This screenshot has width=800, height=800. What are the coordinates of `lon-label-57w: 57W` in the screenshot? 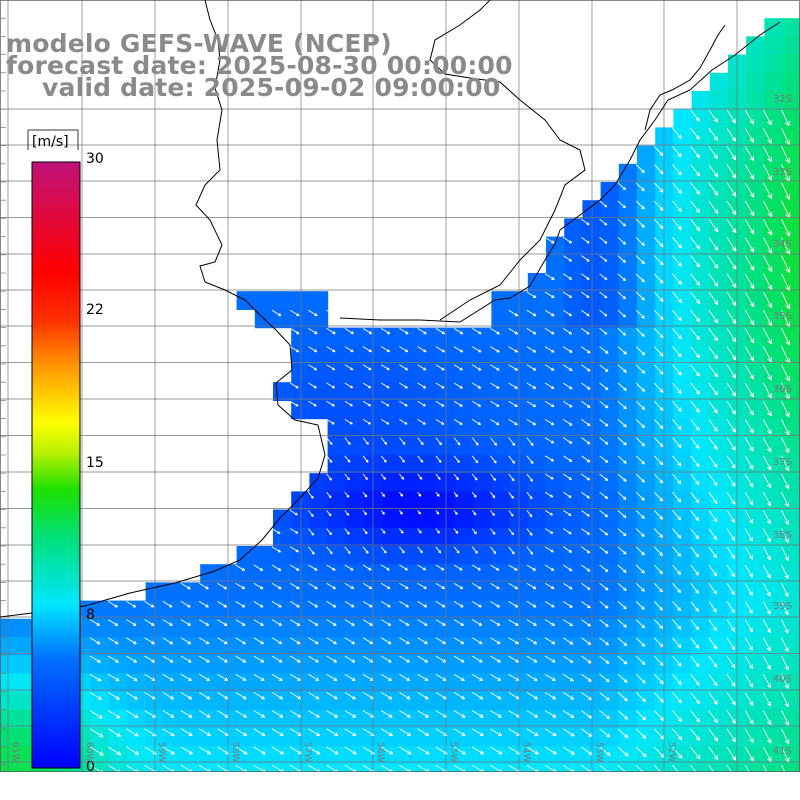 It's located at (307, 752).